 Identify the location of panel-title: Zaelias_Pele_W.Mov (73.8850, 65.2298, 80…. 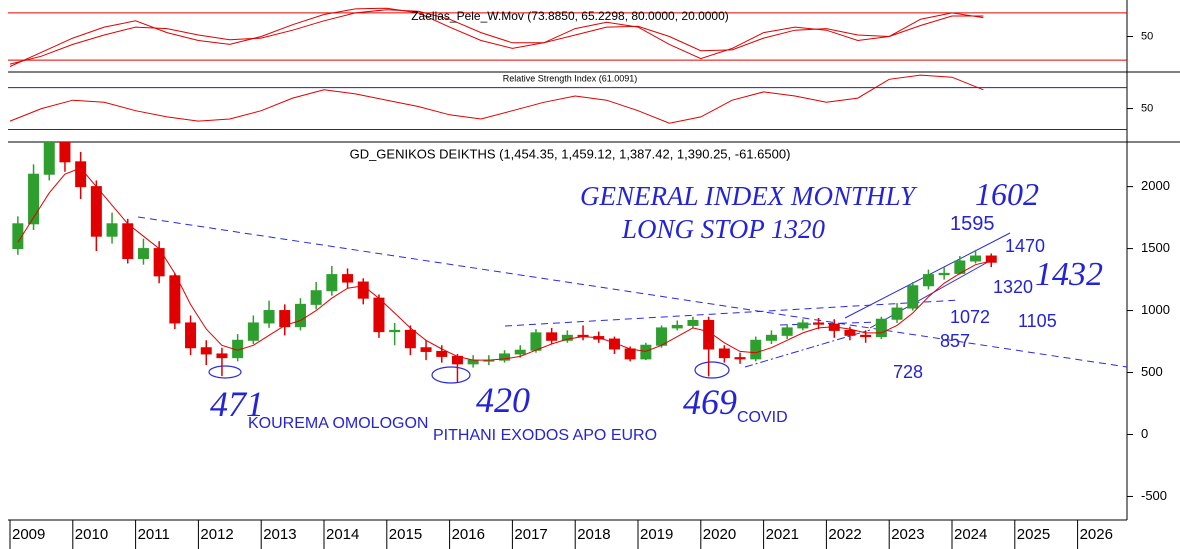
(570, 16).